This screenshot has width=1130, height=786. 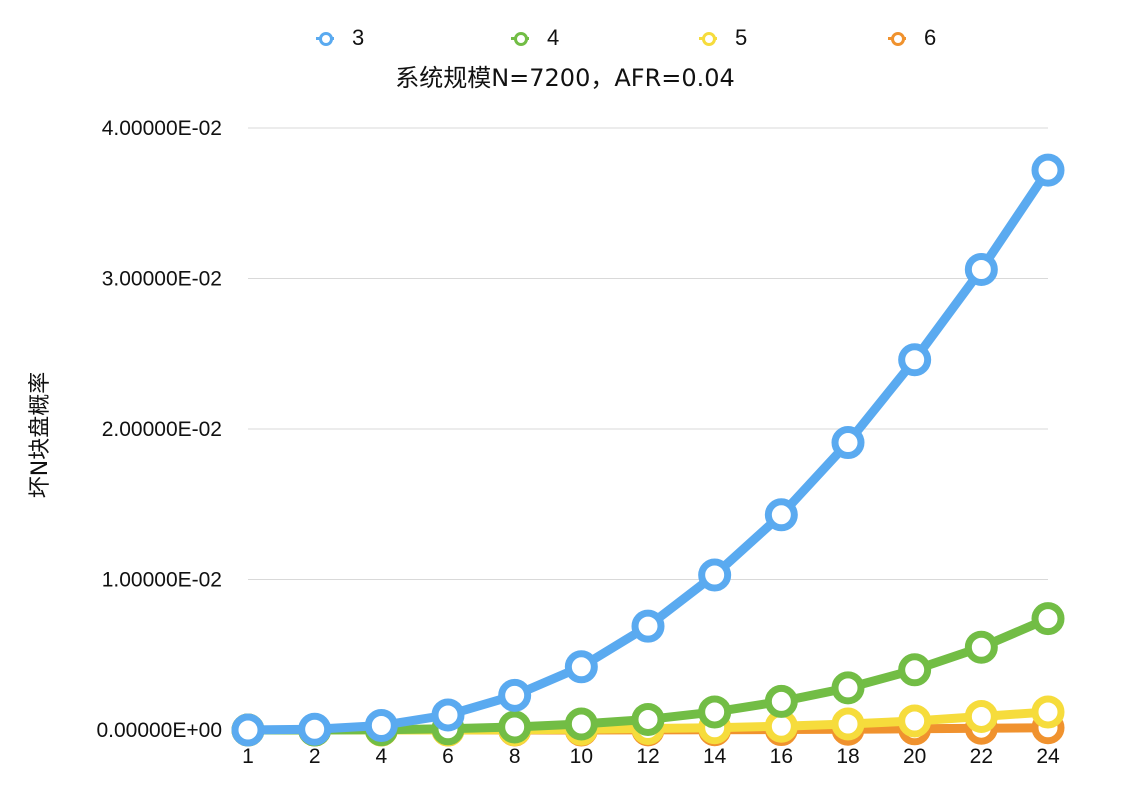 What do you see at coordinates (914, 756) in the screenshot?
I see `x-tick-label: 20` at bounding box center [914, 756].